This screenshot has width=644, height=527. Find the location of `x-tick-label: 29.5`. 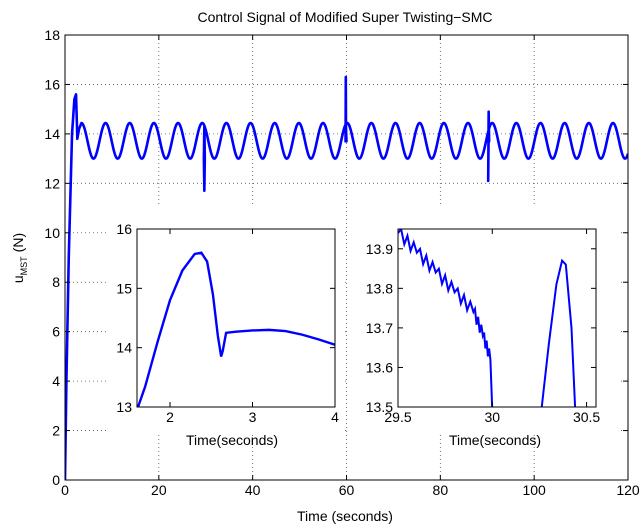

x-tick-label: 29.5 is located at coordinates (397, 417).